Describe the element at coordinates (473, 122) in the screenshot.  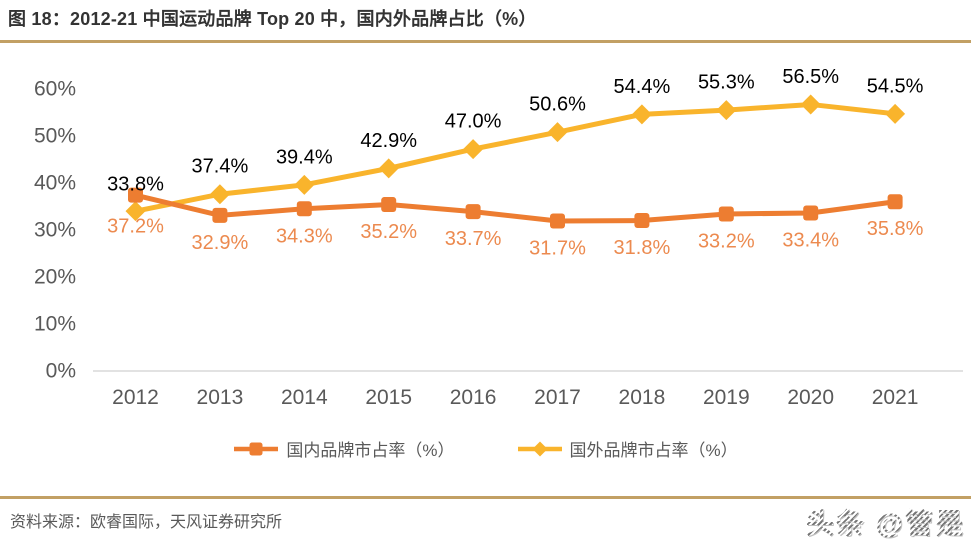
I see `data-label-foreign: 47.0%` at that location.